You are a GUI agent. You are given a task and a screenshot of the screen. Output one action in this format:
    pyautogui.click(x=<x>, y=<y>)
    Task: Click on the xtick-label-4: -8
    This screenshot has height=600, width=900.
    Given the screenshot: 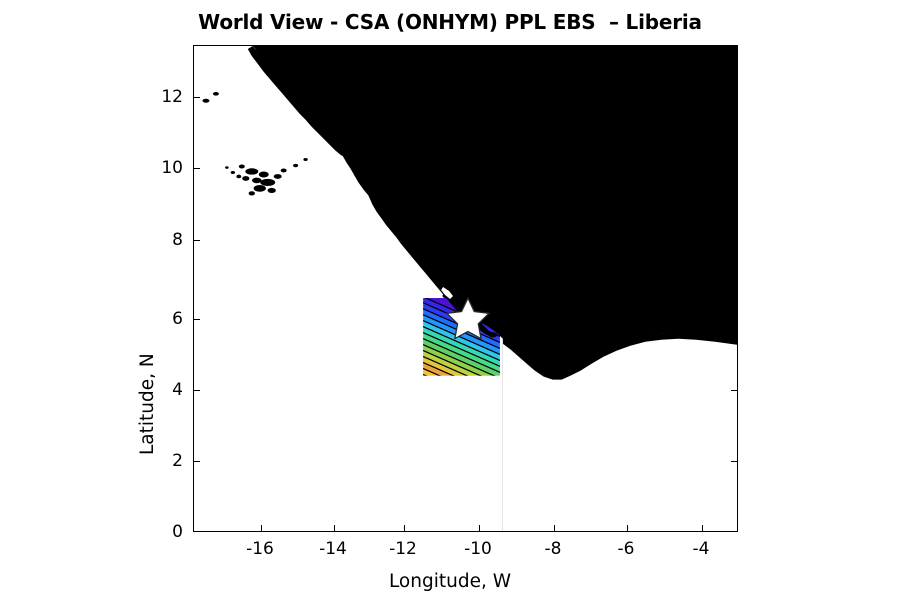 What is the action you would take?
    pyautogui.click(x=553, y=549)
    